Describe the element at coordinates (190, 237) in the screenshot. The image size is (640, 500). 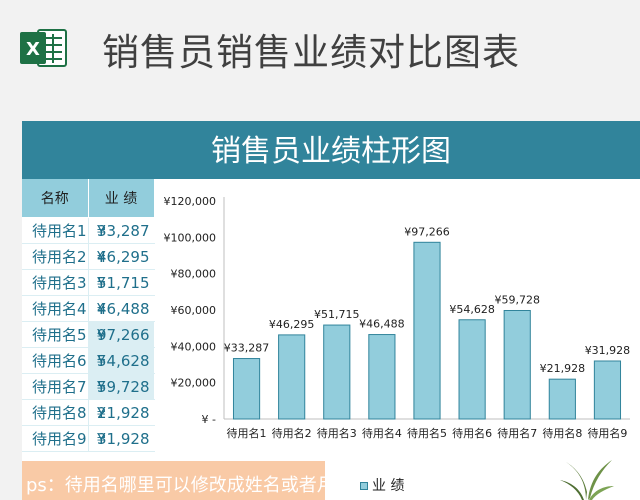
I see `y-tick-label: ¥100,000` at that location.